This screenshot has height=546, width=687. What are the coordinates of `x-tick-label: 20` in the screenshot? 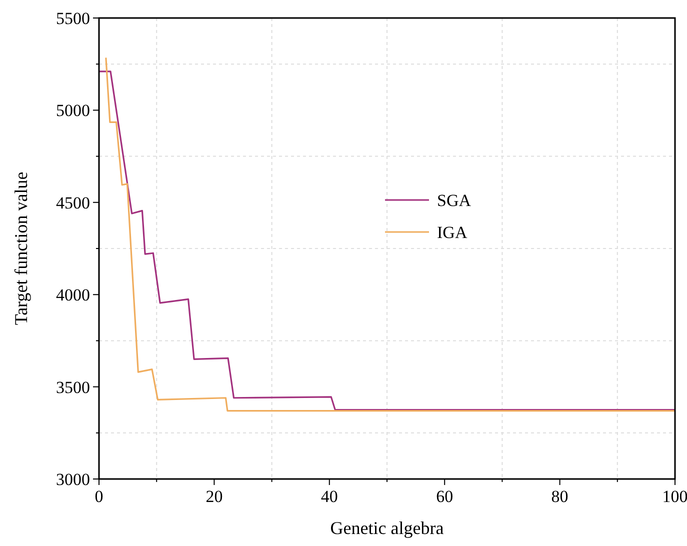 It's located at (214, 496).